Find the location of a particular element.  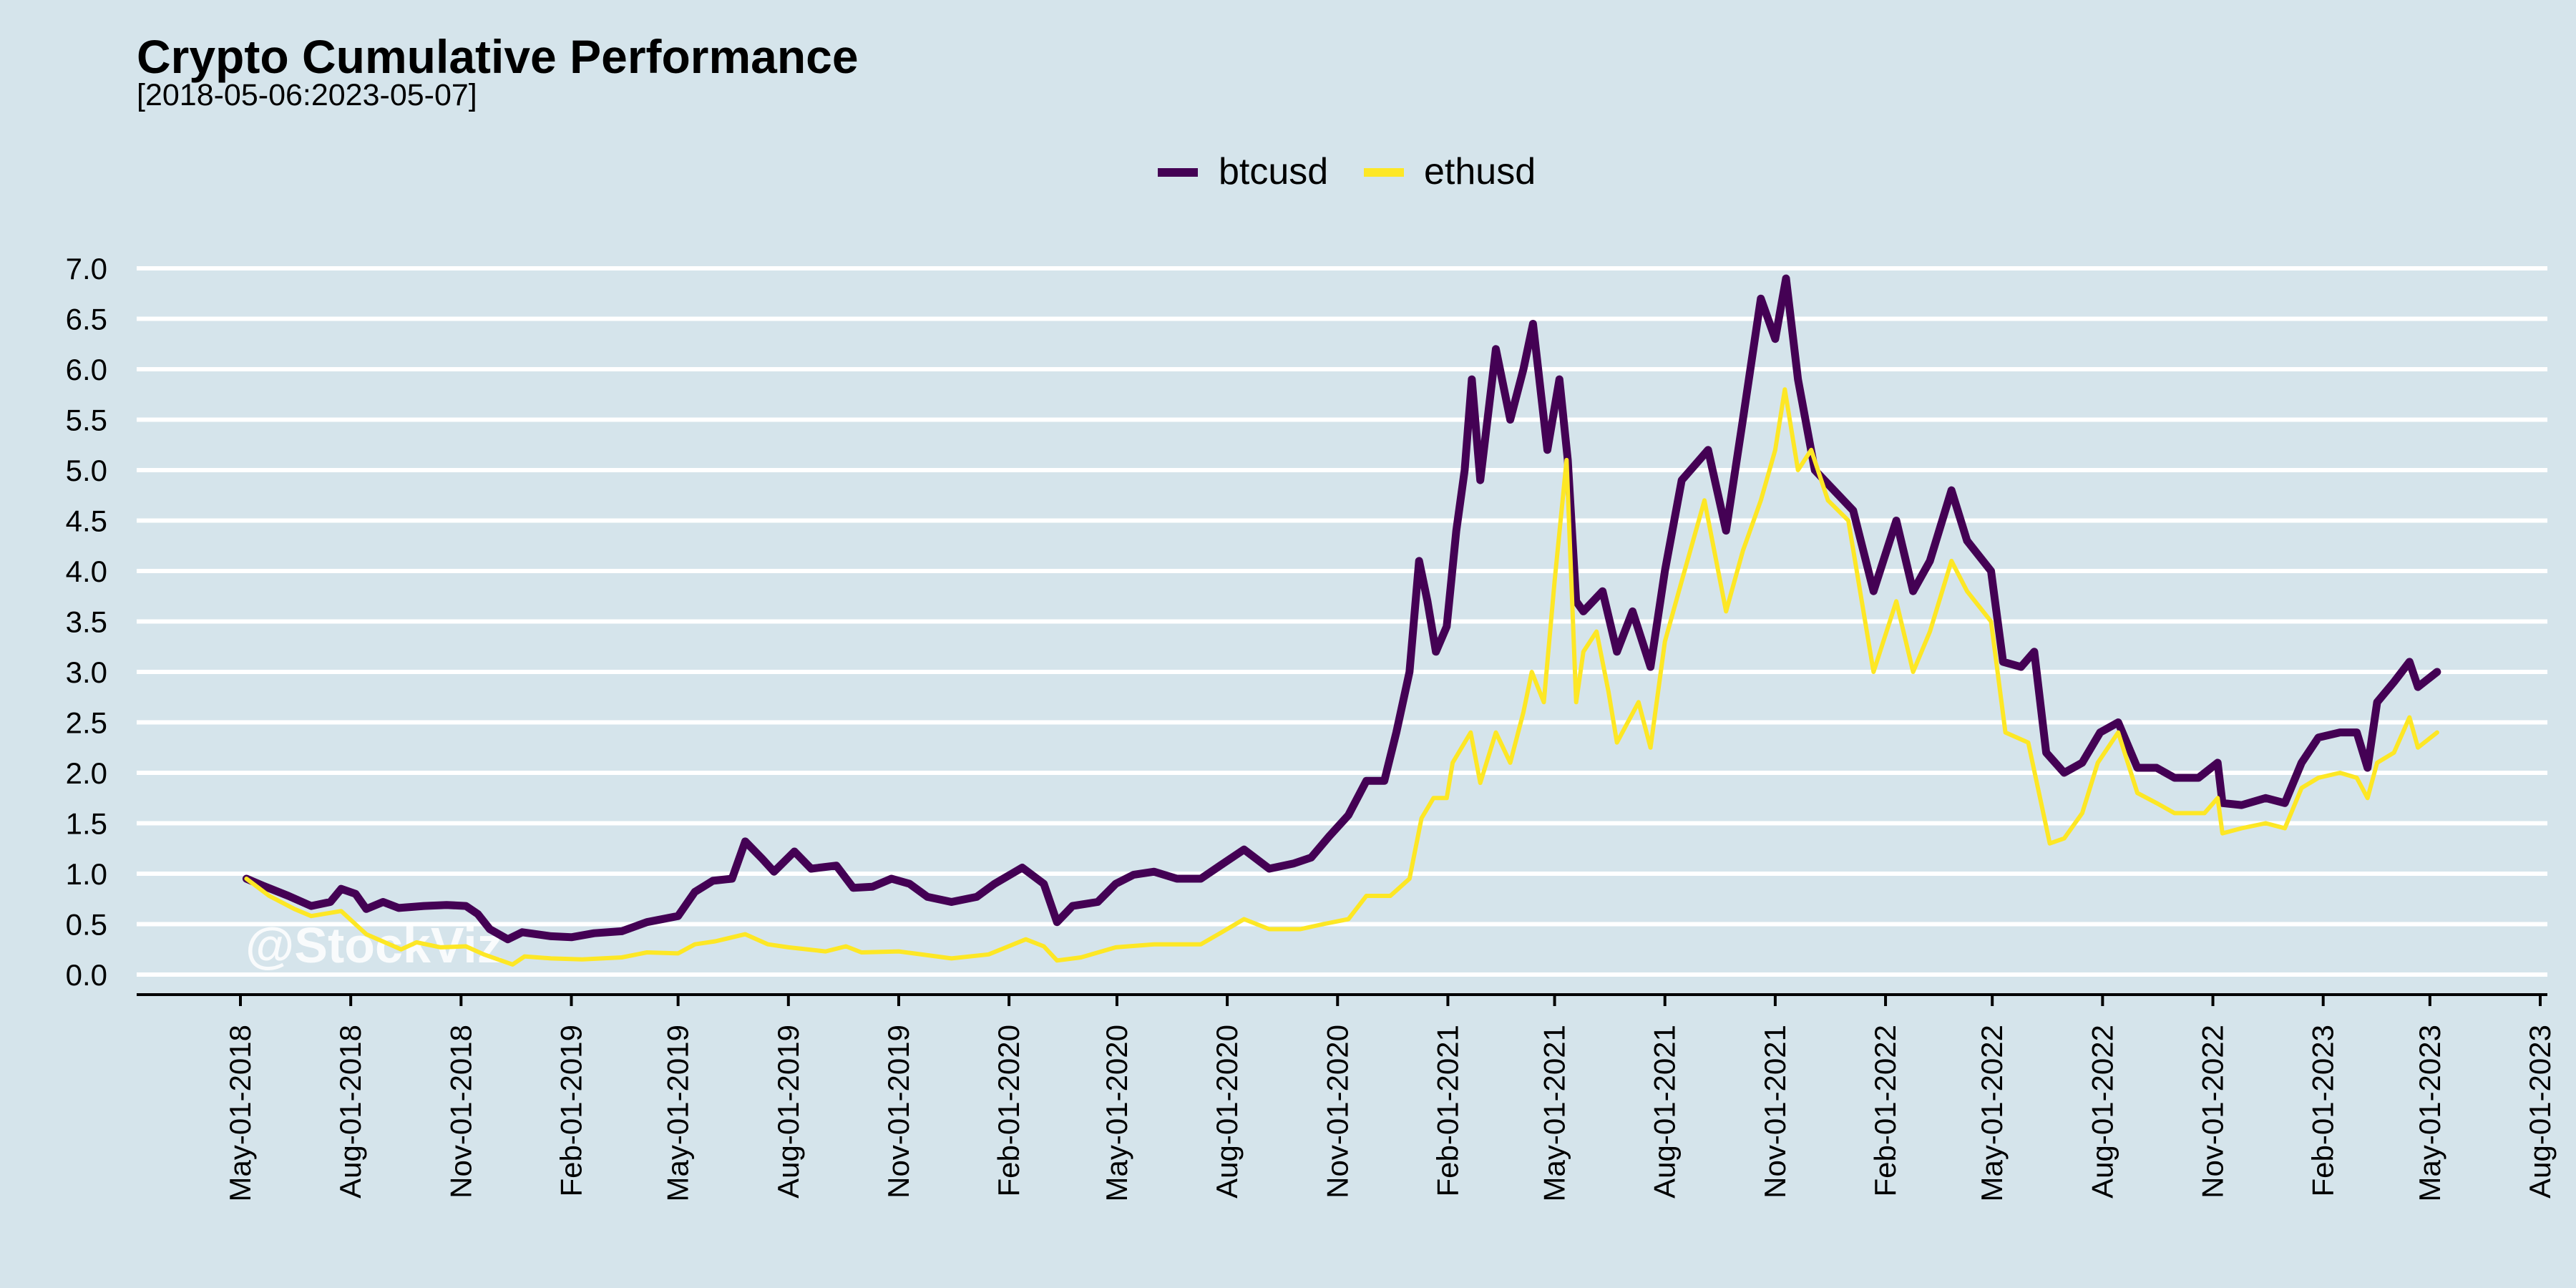

chart-subtitle: [2018-05-06:2023-05-07] is located at coordinates (307, 95).